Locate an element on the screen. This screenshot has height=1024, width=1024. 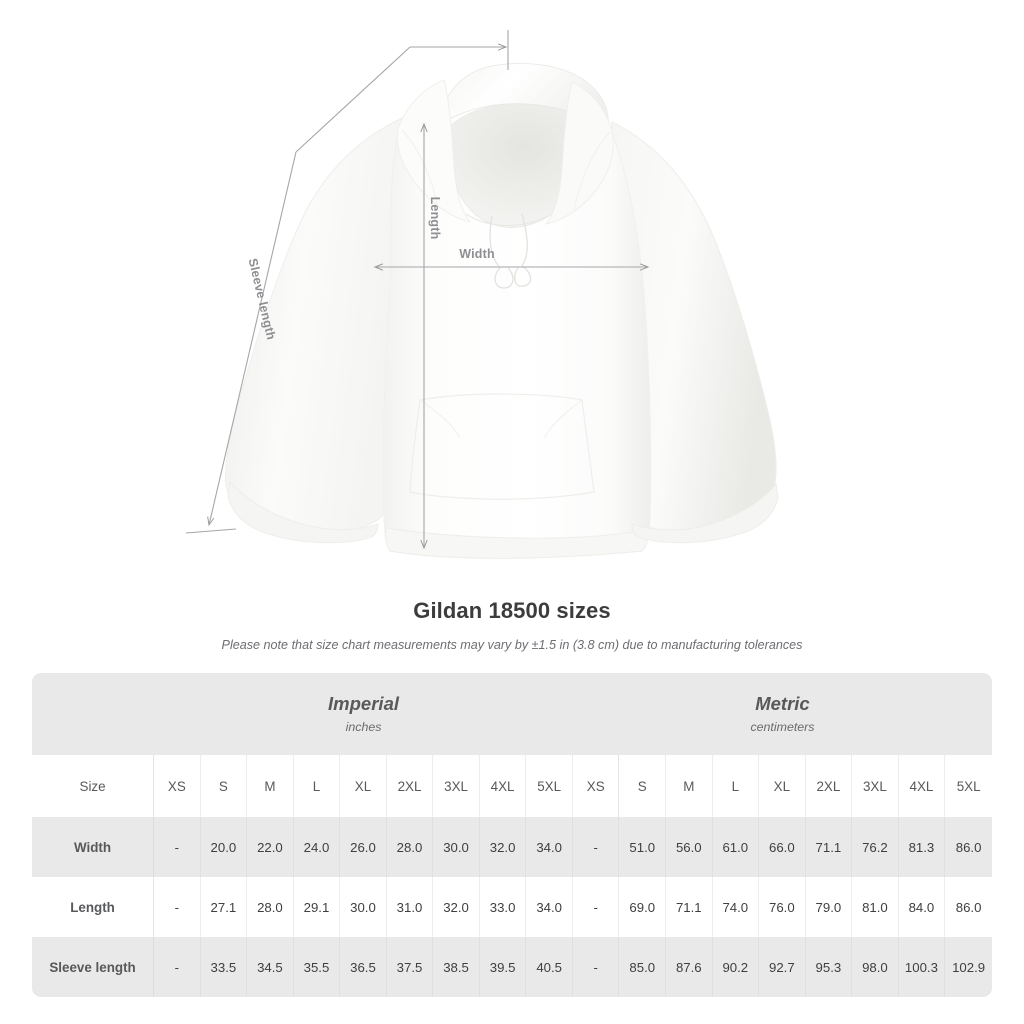
cell-sleeve-length-metric-xs: - is located at coordinates (596, 967).